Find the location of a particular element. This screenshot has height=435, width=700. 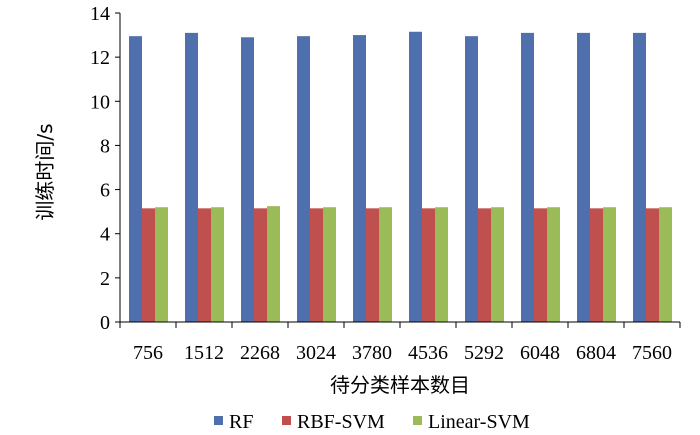

x-tick-label: 3024 is located at coordinates (316, 353).